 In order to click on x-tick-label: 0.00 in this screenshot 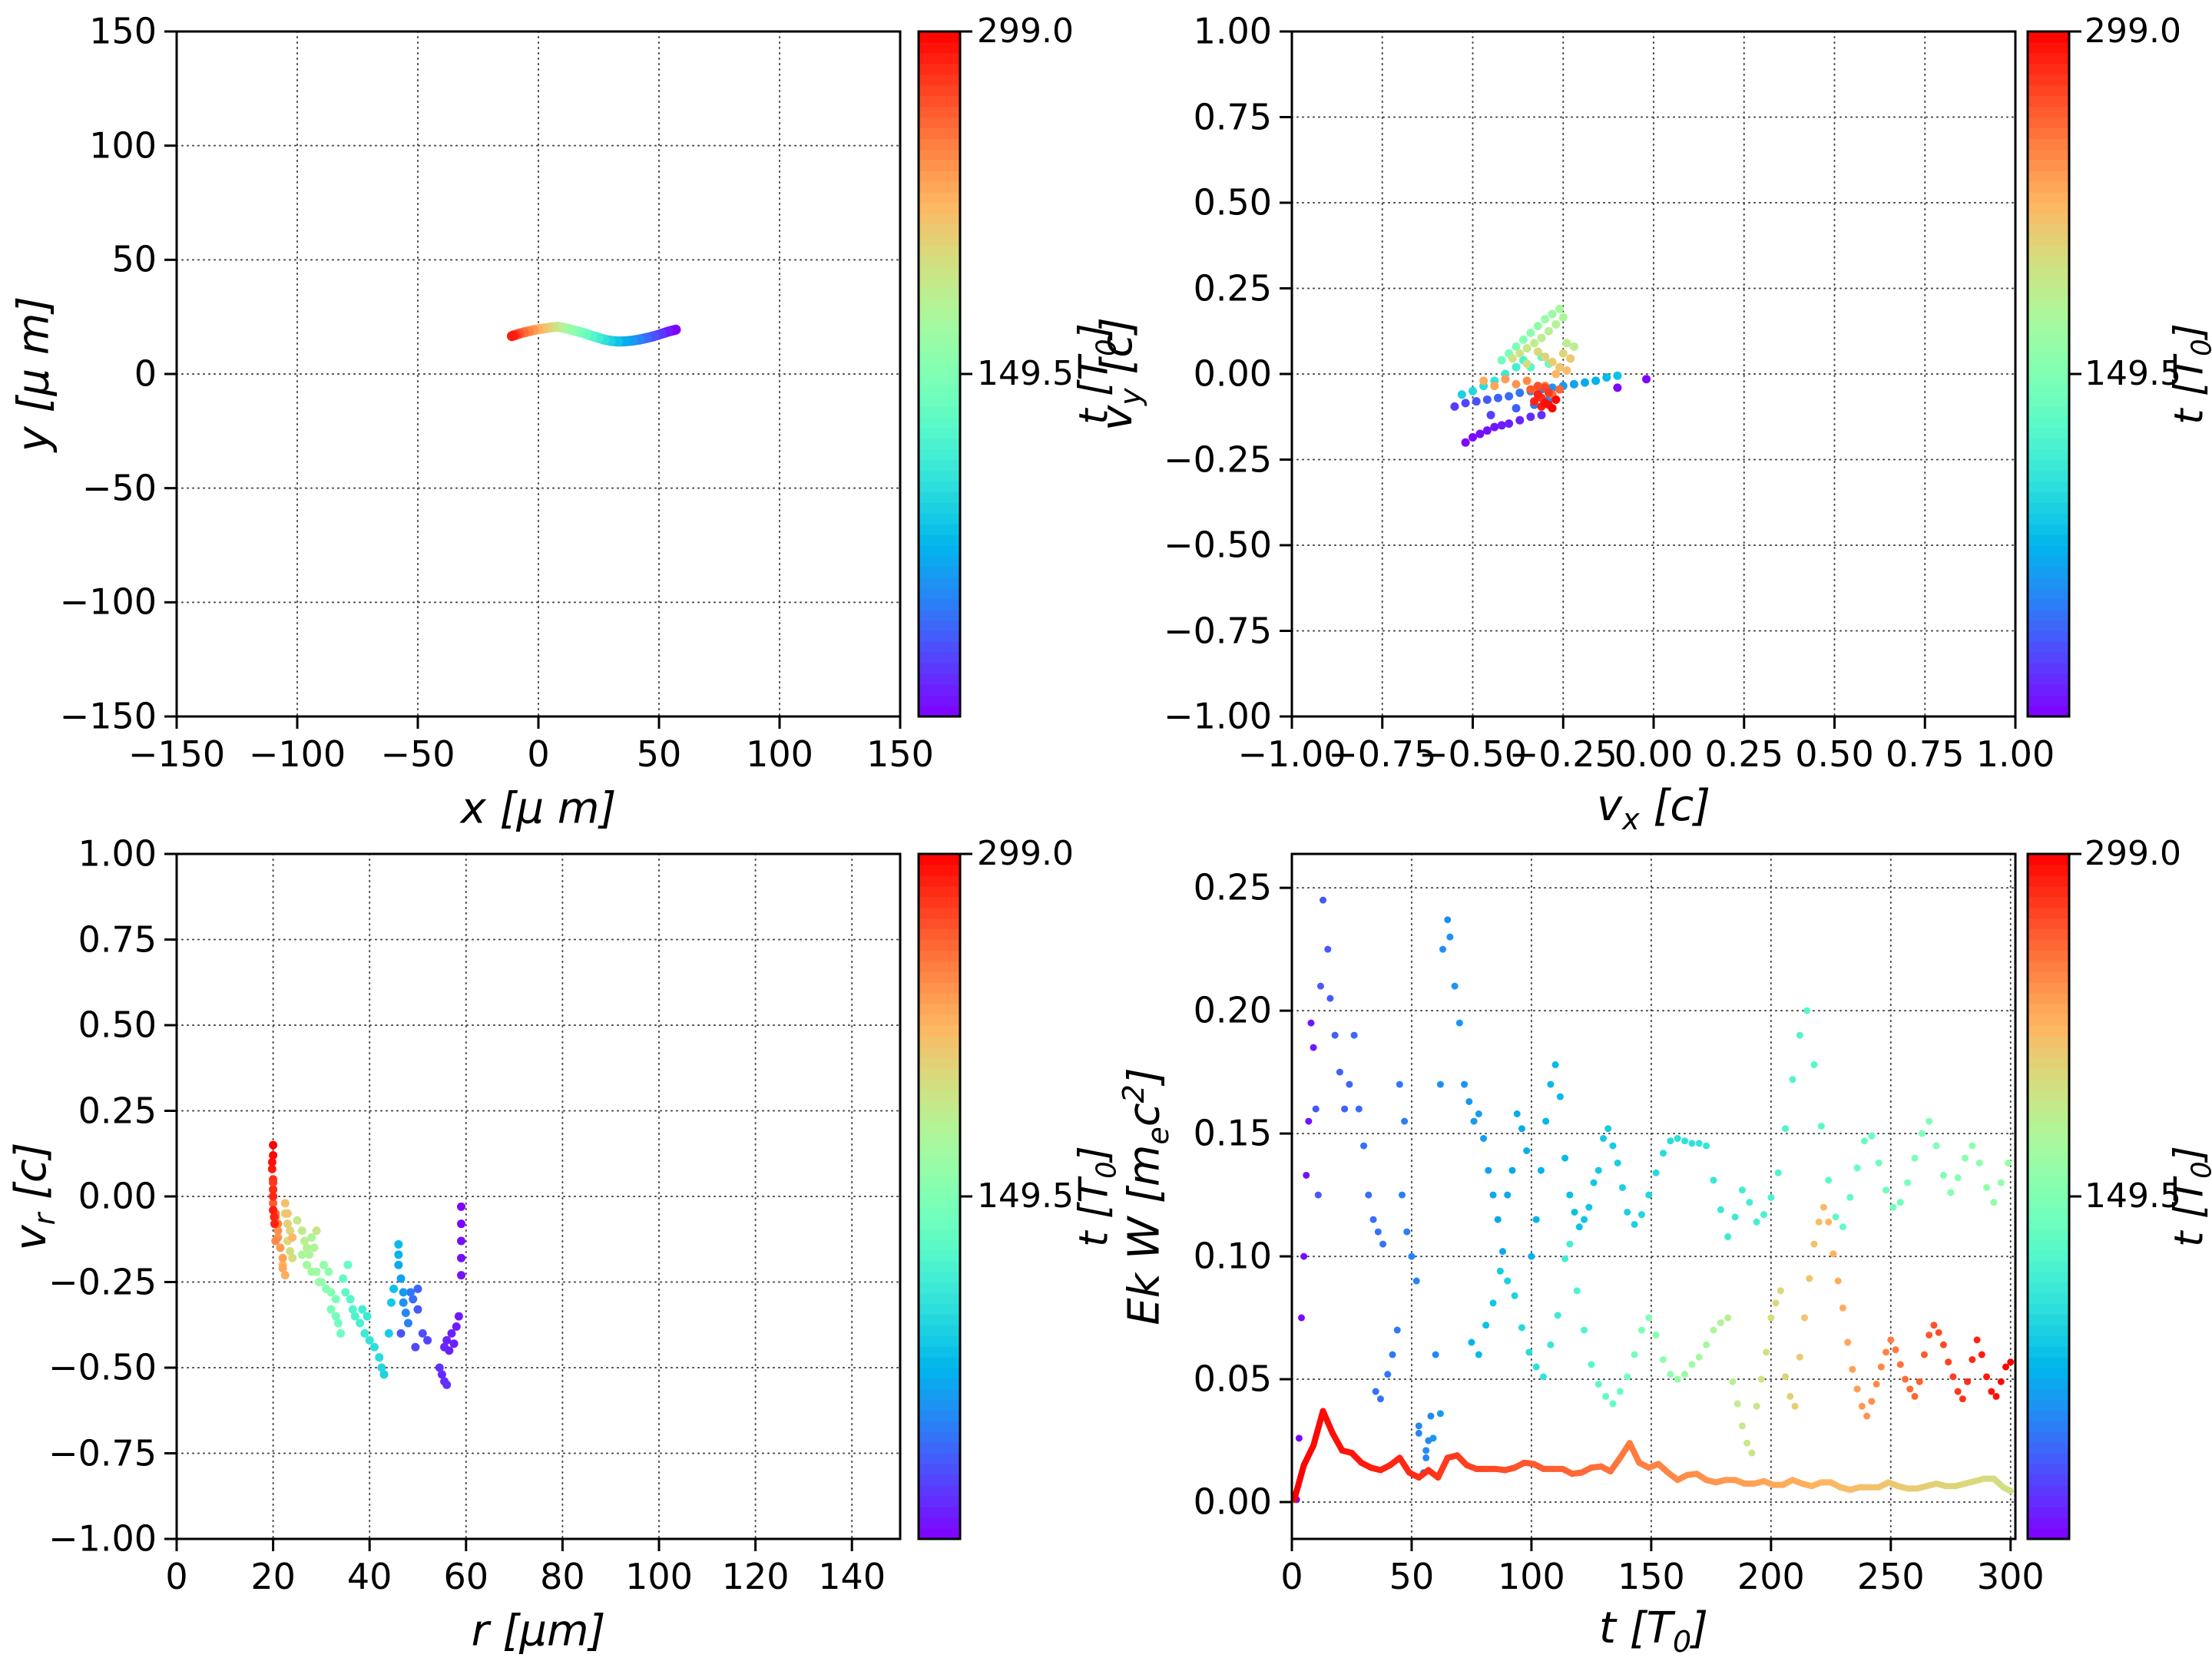, I will do `click(1654, 754)`.